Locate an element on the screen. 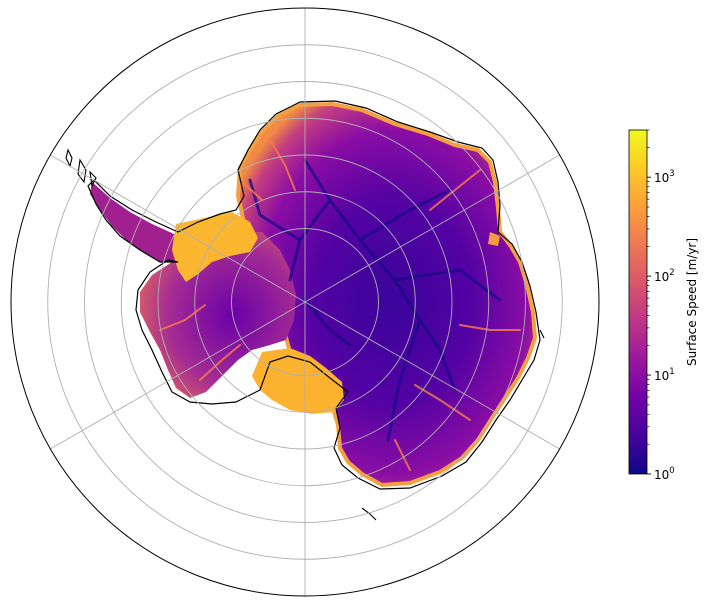 This screenshot has height=605, width=710. ross-ice-shelf is located at coordinates (298, 381).